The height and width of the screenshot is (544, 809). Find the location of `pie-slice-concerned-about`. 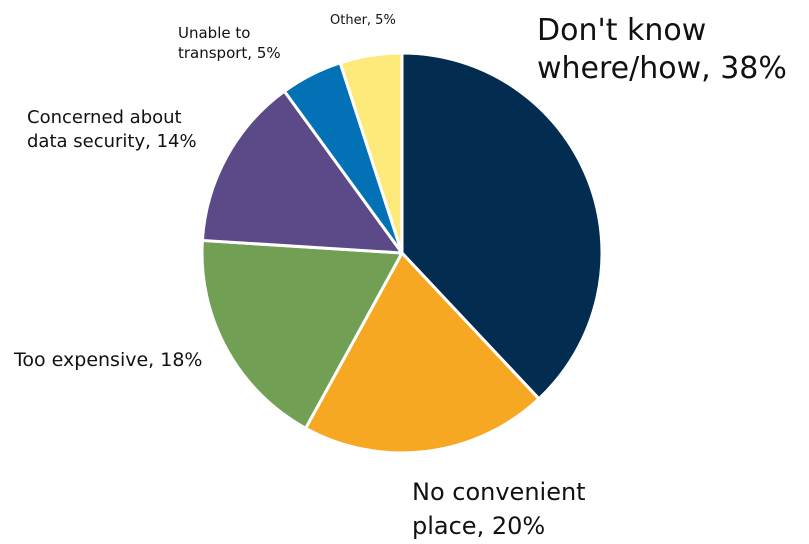

pie-slice-concerned-about is located at coordinates (302, 172).